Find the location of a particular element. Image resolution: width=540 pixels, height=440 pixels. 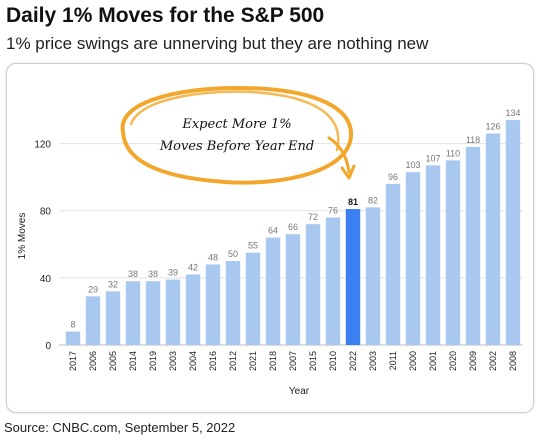

x-tick-label: 2016 is located at coordinates (213, 361).